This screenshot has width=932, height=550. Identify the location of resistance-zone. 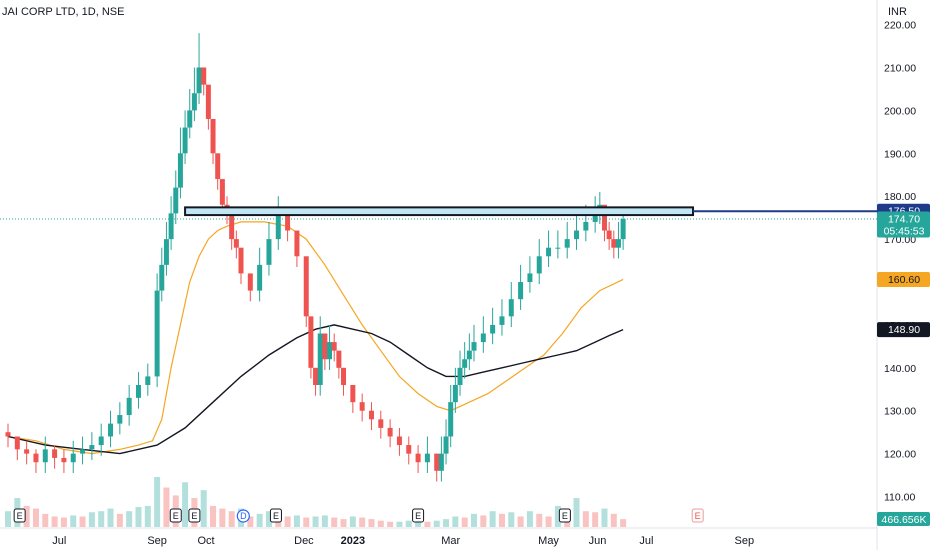
(439, 211).